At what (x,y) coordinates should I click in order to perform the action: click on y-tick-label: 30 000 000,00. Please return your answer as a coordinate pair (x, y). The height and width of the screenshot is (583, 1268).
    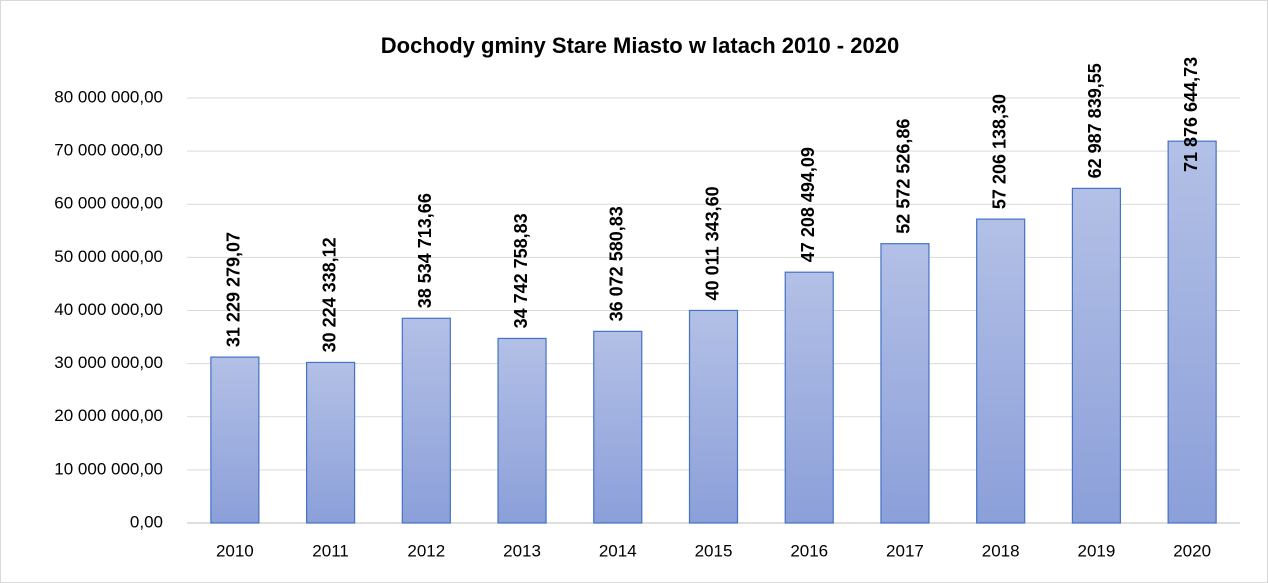
    Looking at the image, I should click on (108, 362).